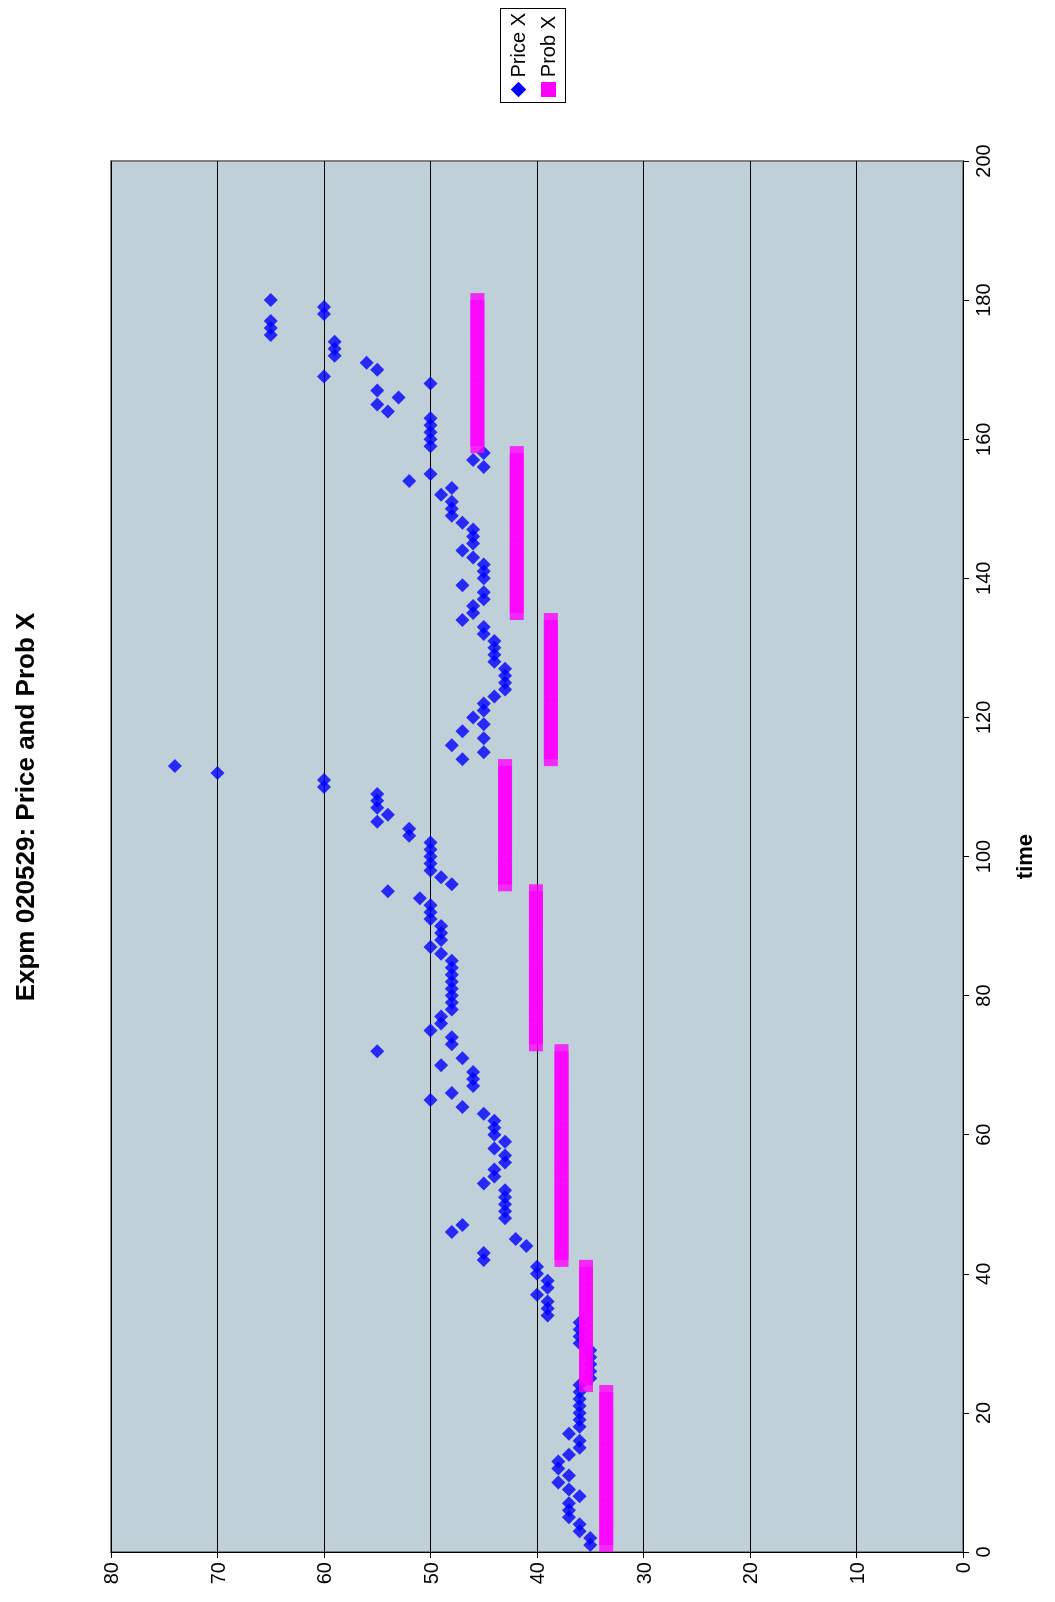  What do you see at coordinates (643, 1573) in the screenshot?
I see `x-tick-label: 30` at bounding box center [643, 1573].